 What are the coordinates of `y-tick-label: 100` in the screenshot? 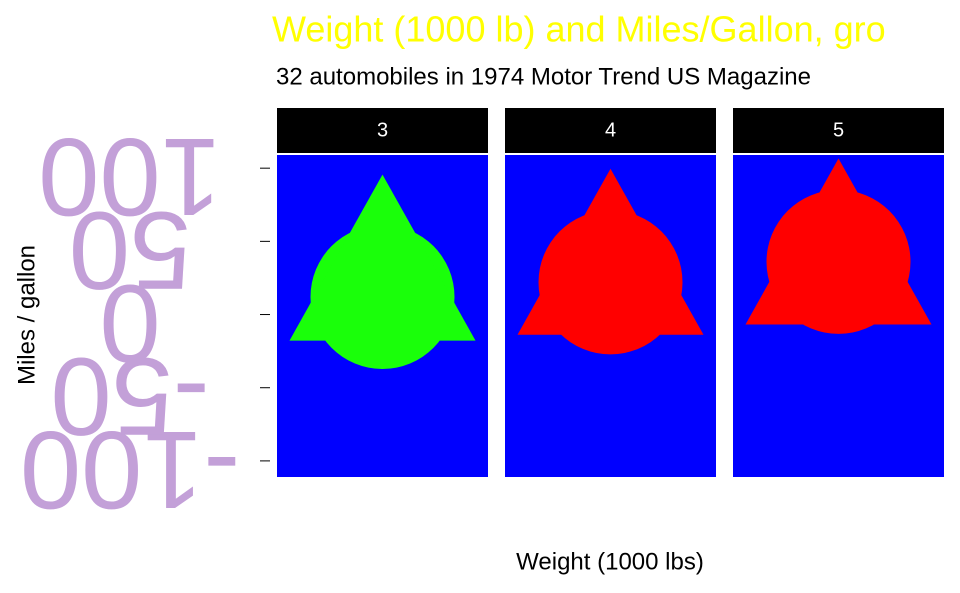 It's located at (130, 176).